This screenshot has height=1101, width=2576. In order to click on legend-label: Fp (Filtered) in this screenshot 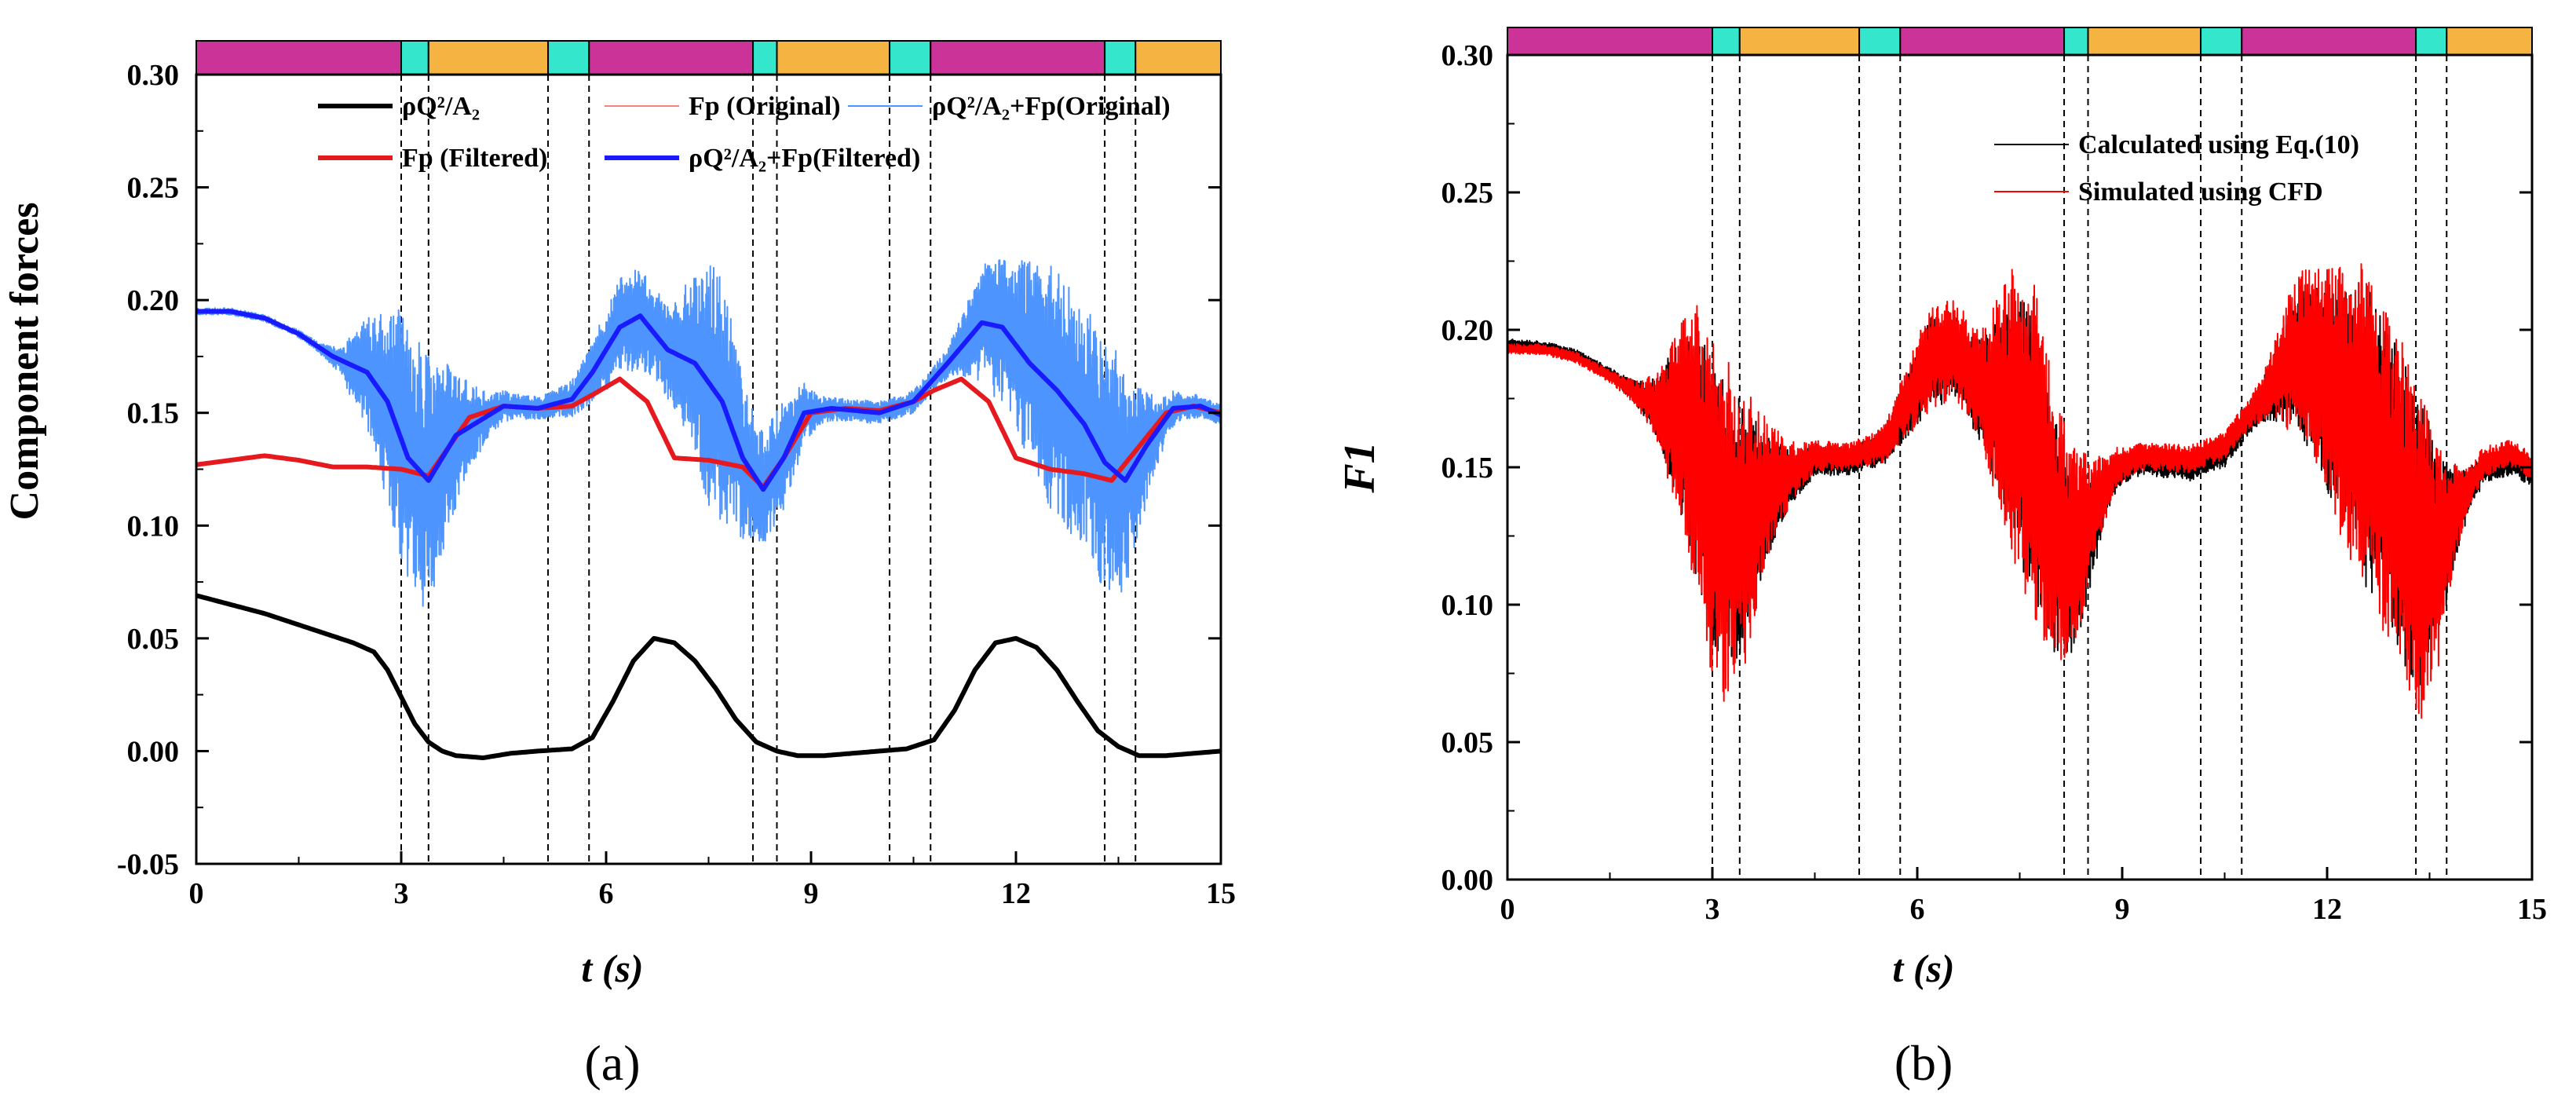, I will do `click(475, 158)`.